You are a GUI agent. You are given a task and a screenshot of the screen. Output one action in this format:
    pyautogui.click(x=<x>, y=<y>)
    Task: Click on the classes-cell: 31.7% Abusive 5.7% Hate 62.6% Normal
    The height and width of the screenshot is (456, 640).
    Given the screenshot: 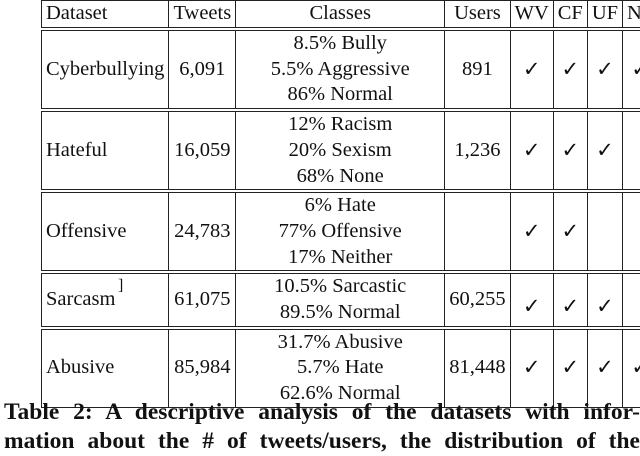 What is the action you would take?
    pyautogui.click(x=340, y=368)
    